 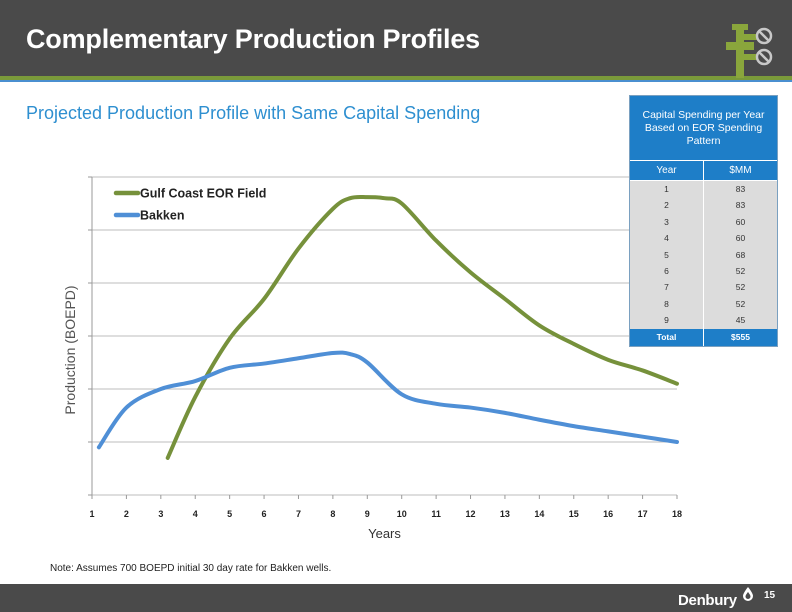 I want to click on table-cell-year: 5, so click(x=667, y=254).